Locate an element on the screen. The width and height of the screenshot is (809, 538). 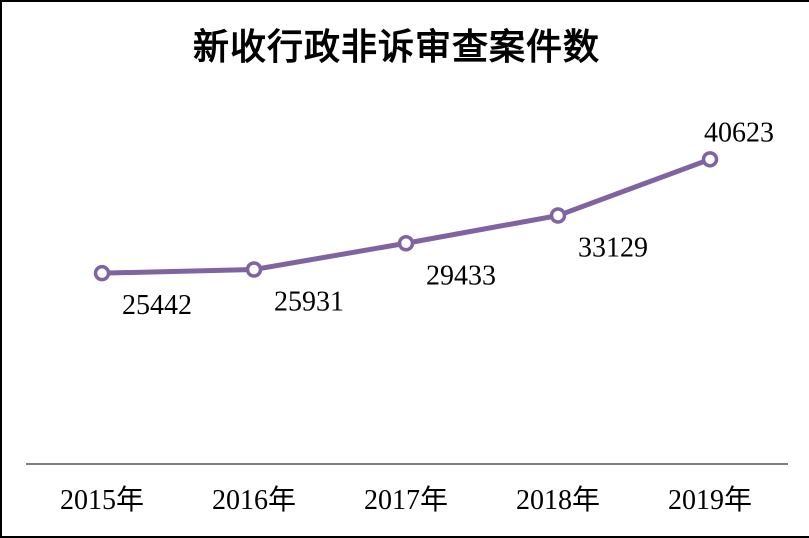
x-axis-tick-label: 2018年 is located at coordinates (558, 500).